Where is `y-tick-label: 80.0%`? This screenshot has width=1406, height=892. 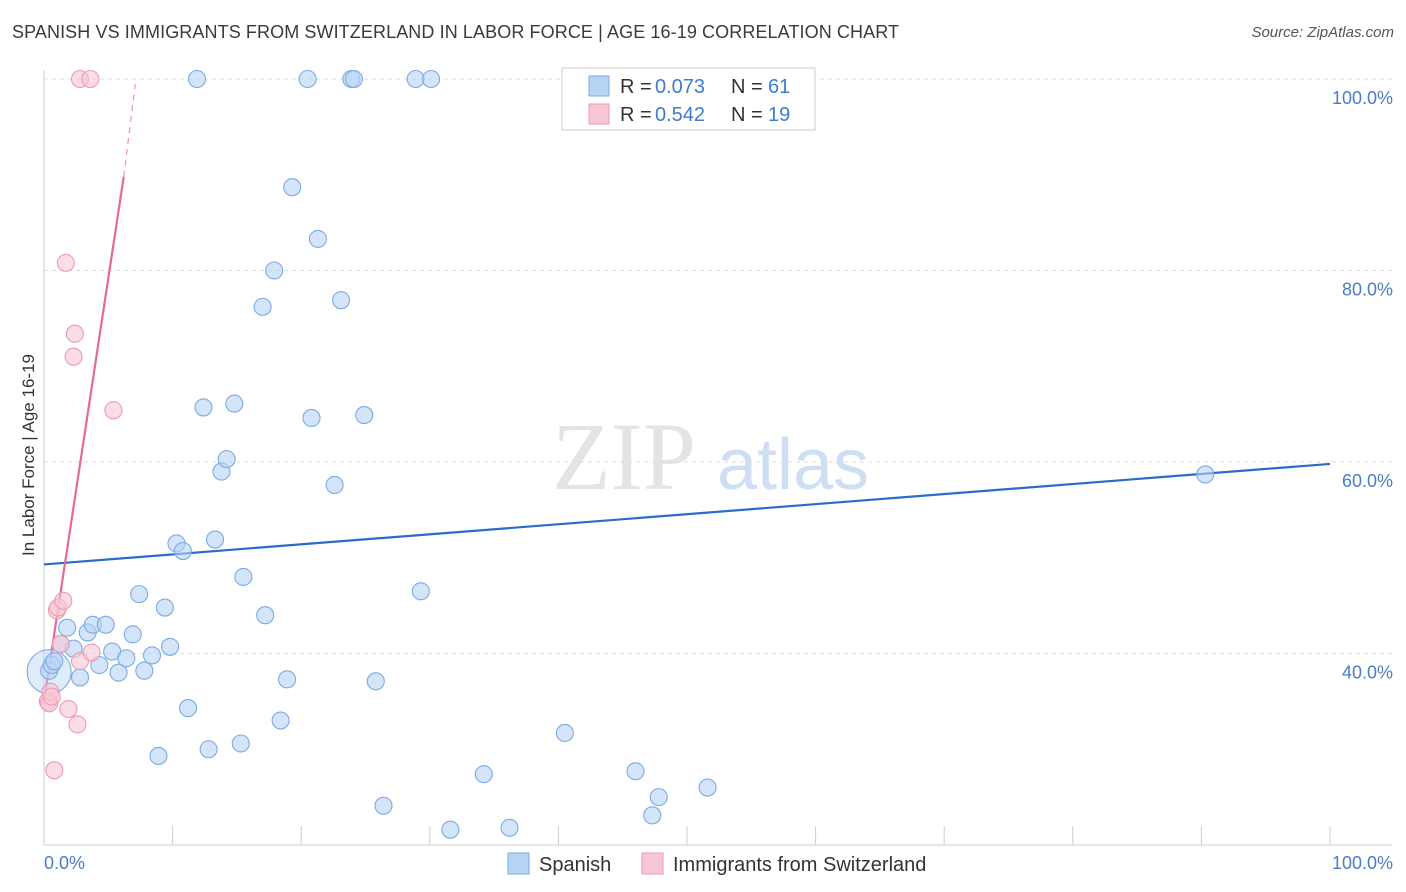
y-tick-label: 80.0% is located at coordinates (1367, 290).